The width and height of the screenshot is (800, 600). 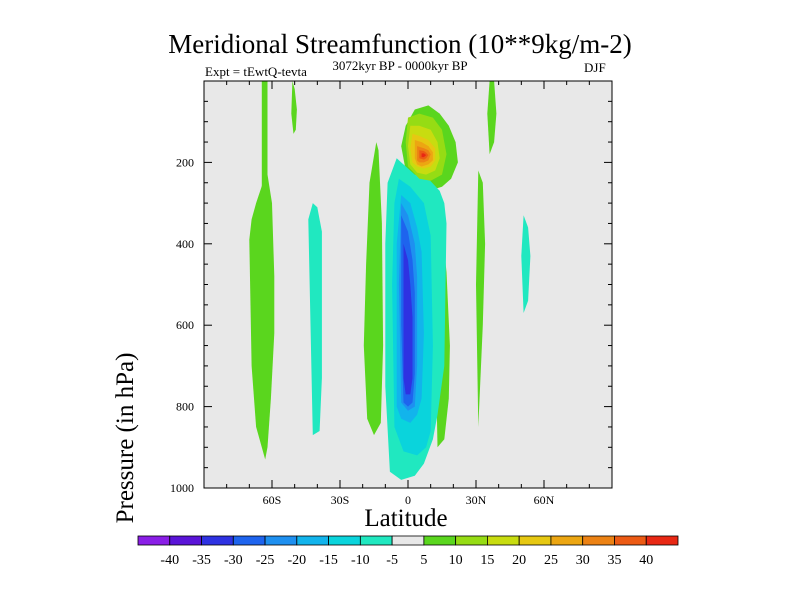 What do you see at coordinates (340, 500) in the screenshot?
I see `x-tick-label: 30S` at bounding box center [340, 500].